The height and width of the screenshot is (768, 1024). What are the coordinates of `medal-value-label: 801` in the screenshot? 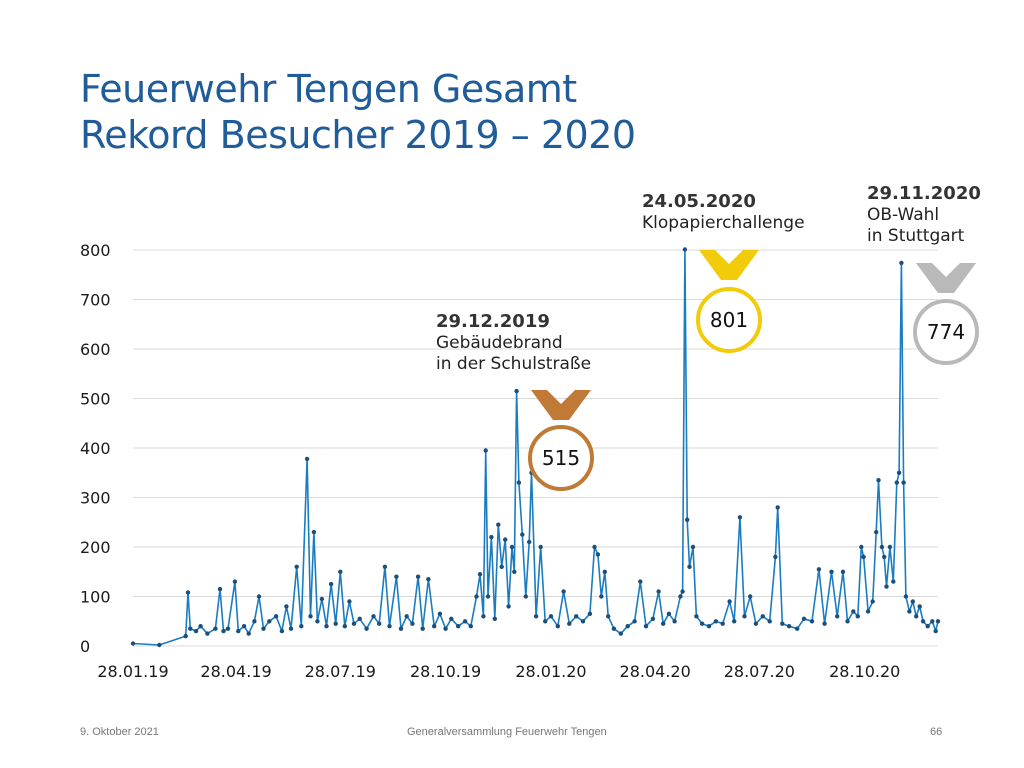 It's located at (729, 320).